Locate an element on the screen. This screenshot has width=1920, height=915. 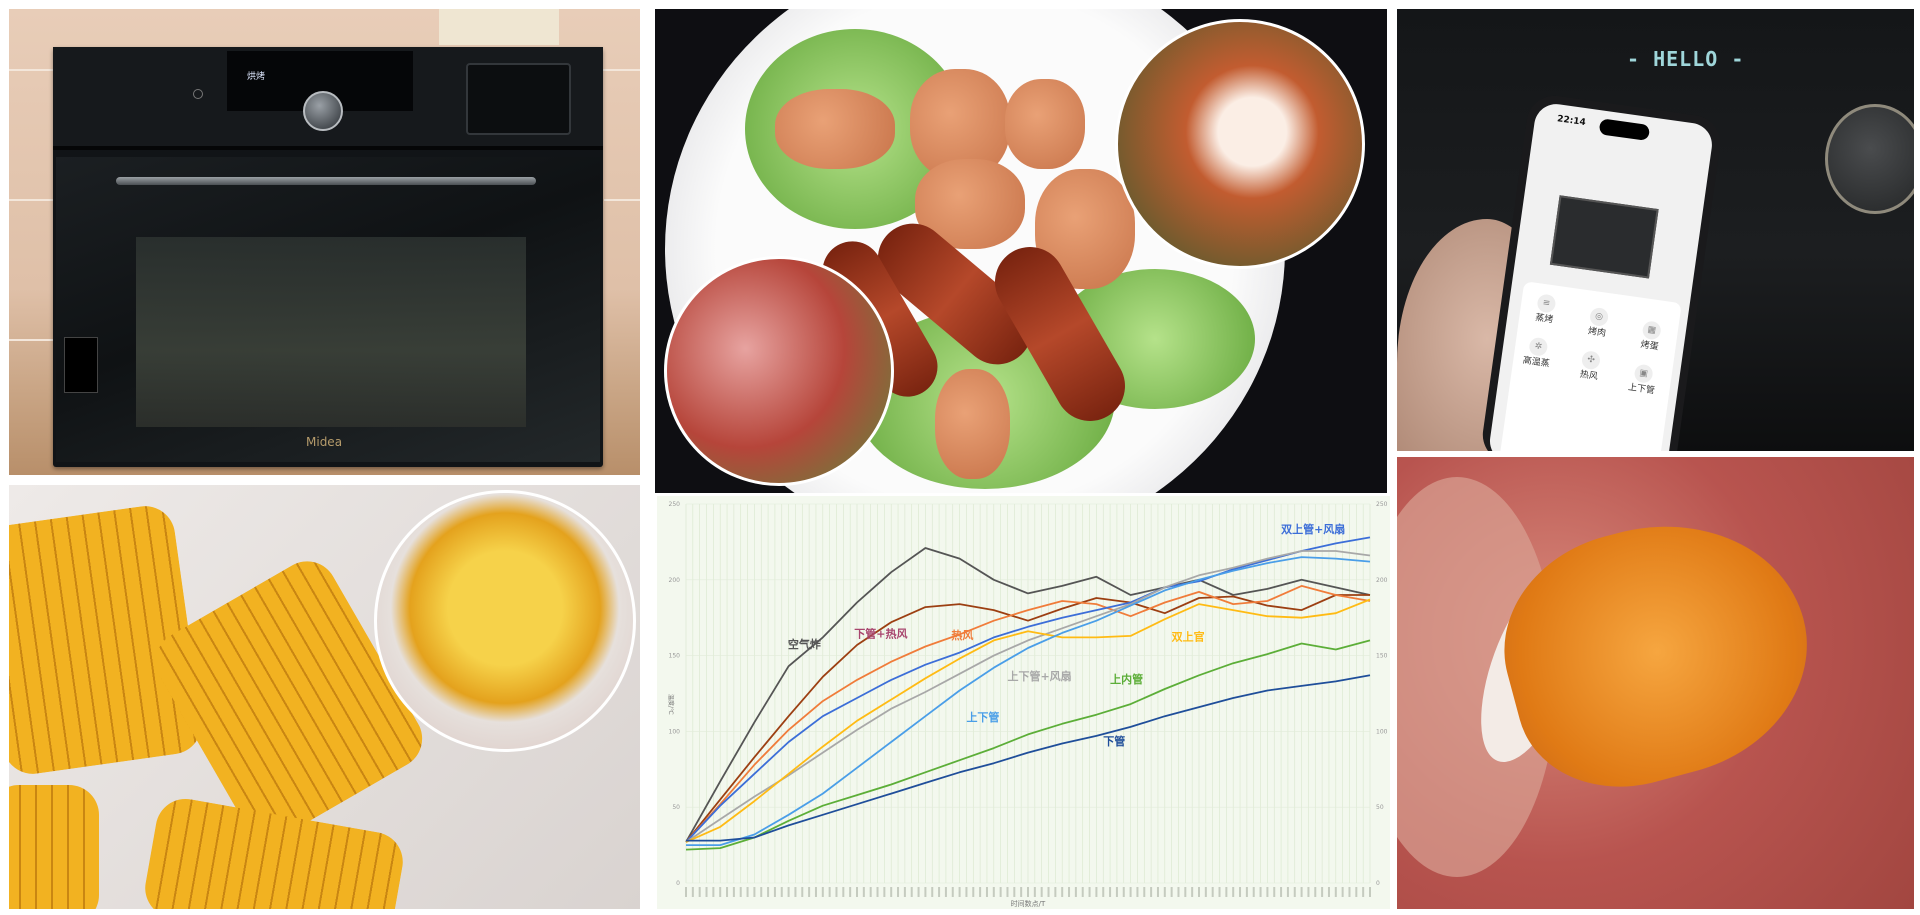
series-label: 下管+热风 is located at coordinates (880, 633).